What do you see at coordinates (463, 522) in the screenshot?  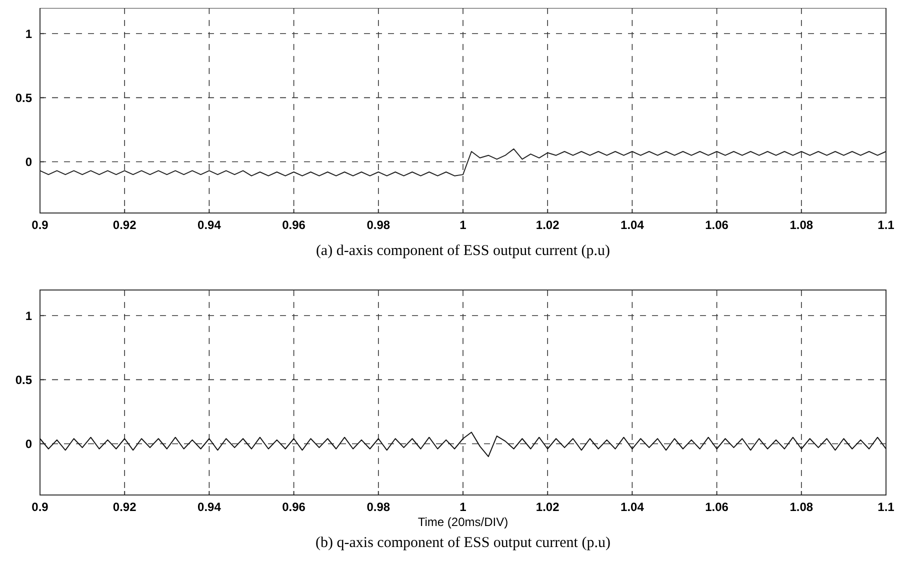 I see `x-axis-title: Time (20ms/DIV)` at bounding box center [463, 522].